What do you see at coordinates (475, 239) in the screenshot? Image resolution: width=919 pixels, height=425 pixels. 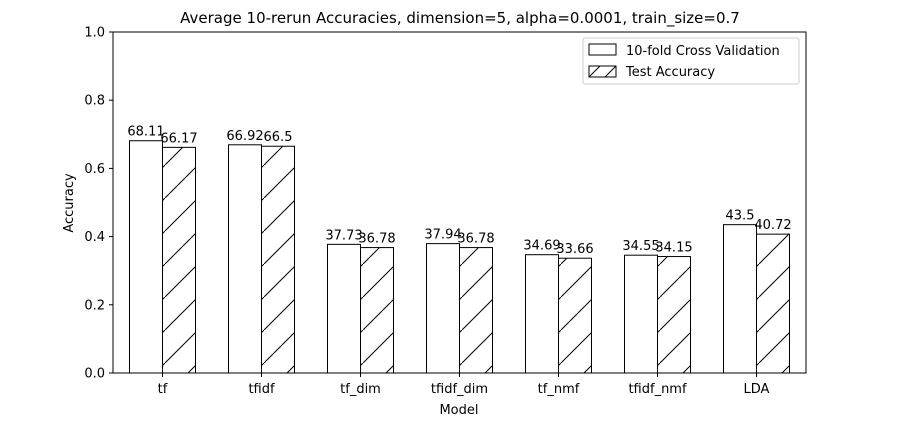 I see `data-label-test-tfidf_dim: 36.78` at bounding box center [475, 239].